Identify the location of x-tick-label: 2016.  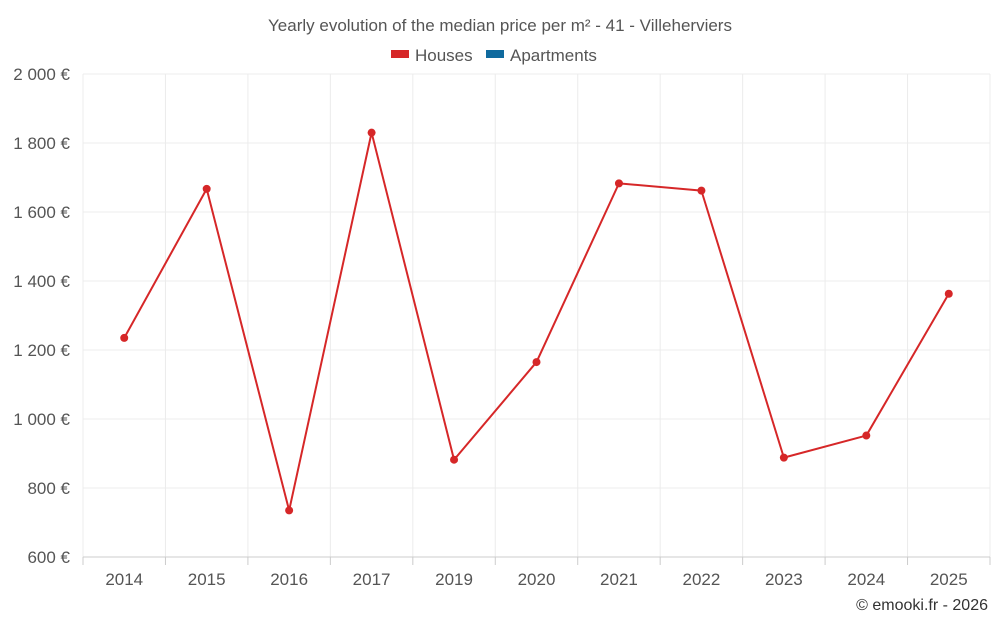
(289, 579).